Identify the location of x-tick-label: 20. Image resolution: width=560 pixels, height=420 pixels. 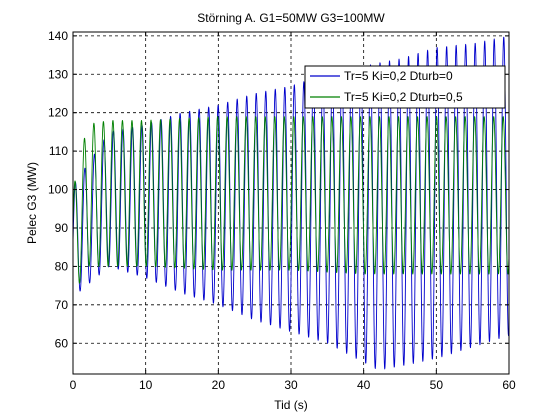
(219, 385).